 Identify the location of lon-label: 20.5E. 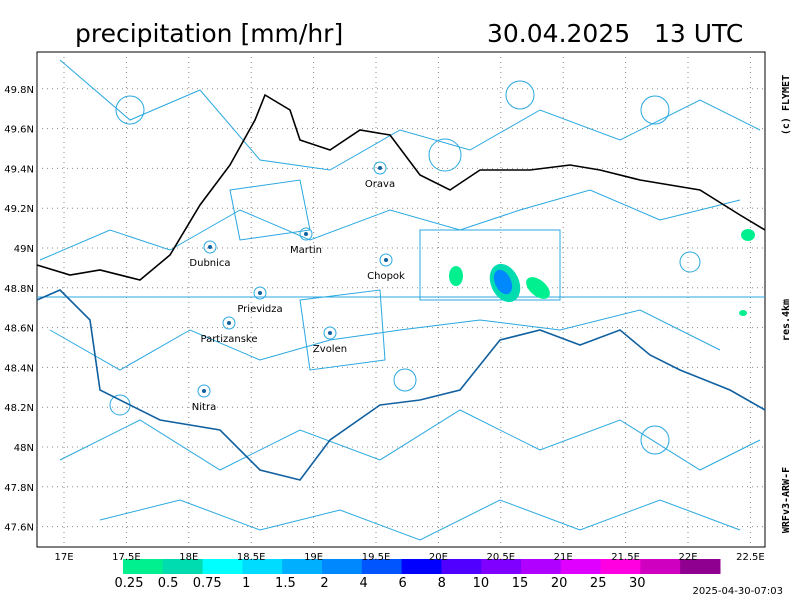
(501, 557).